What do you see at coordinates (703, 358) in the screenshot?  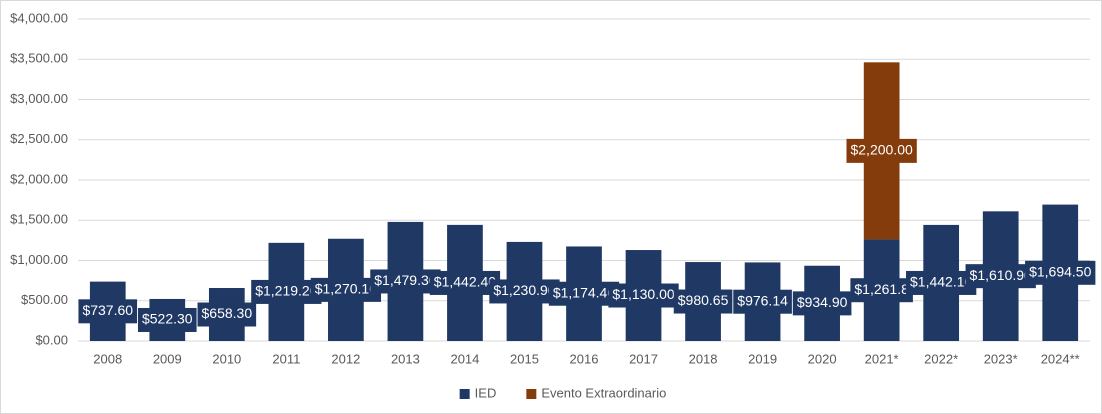 I see `x-tick-label: 2018` at bounding box center [703, 358].